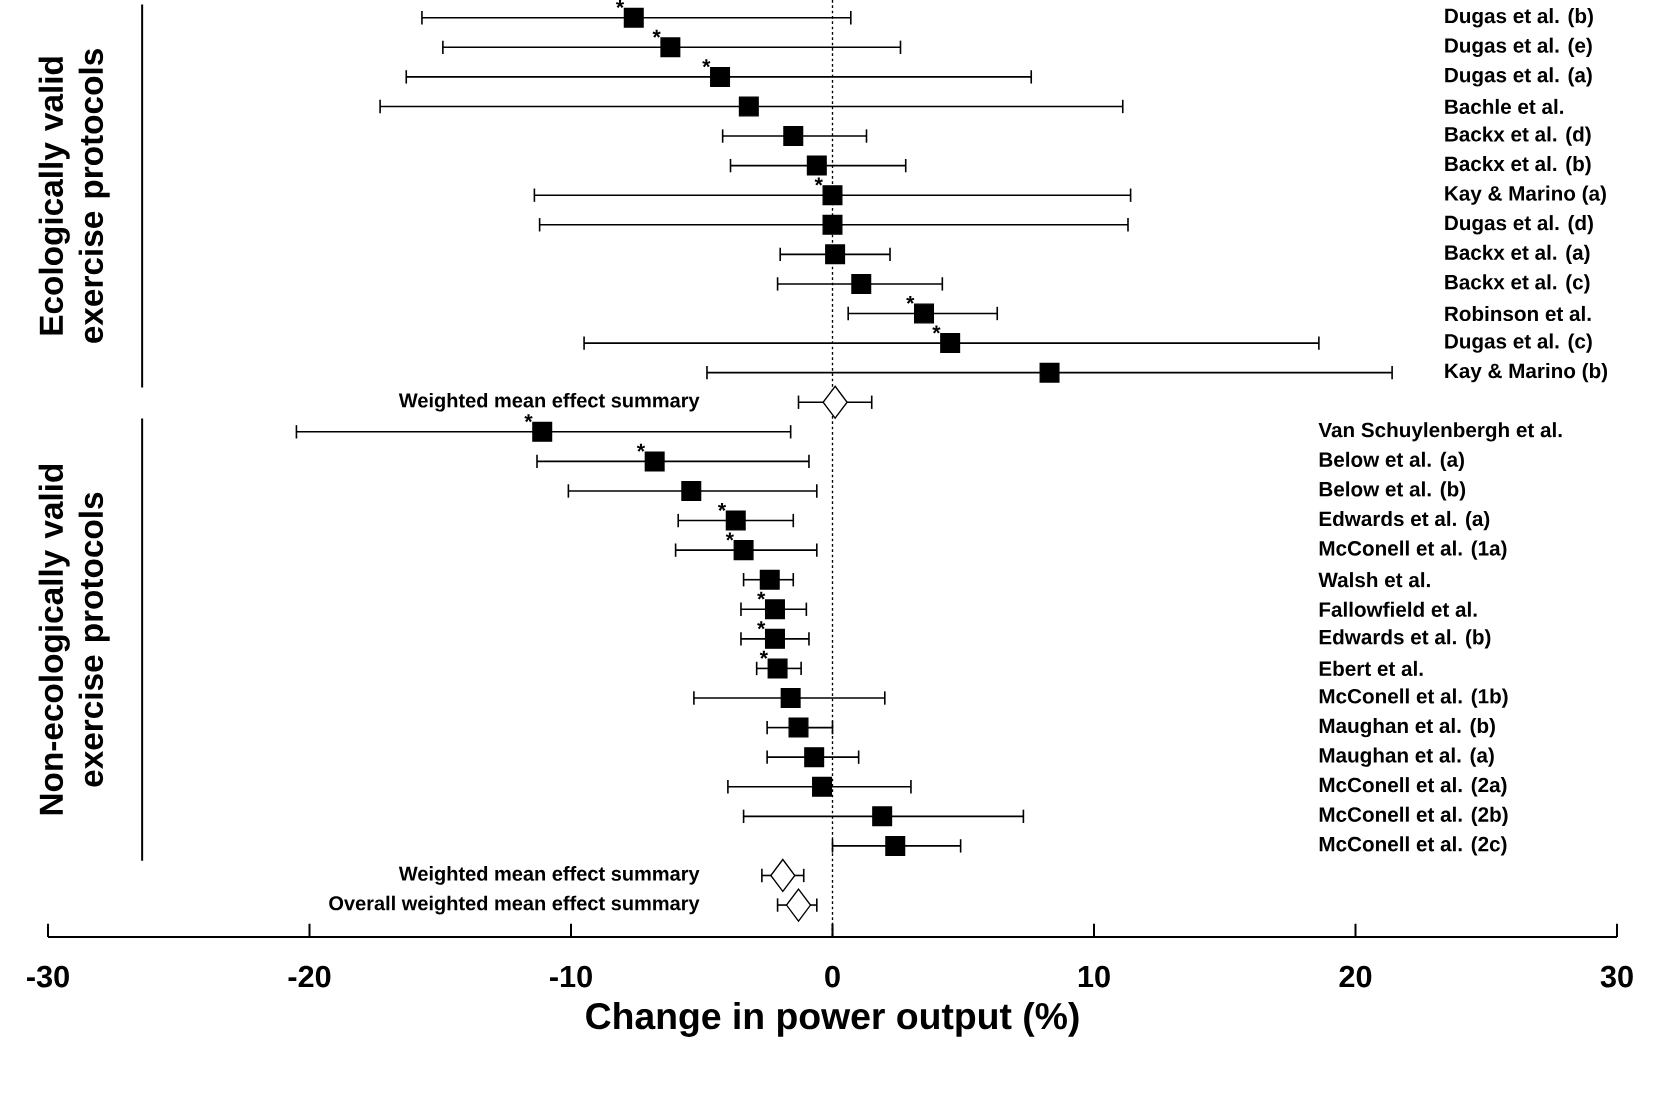  Describe the element at coordinates (1517, 284) in the screenshot. I see `y-tick-label: Backx et al. (c)` at that location.